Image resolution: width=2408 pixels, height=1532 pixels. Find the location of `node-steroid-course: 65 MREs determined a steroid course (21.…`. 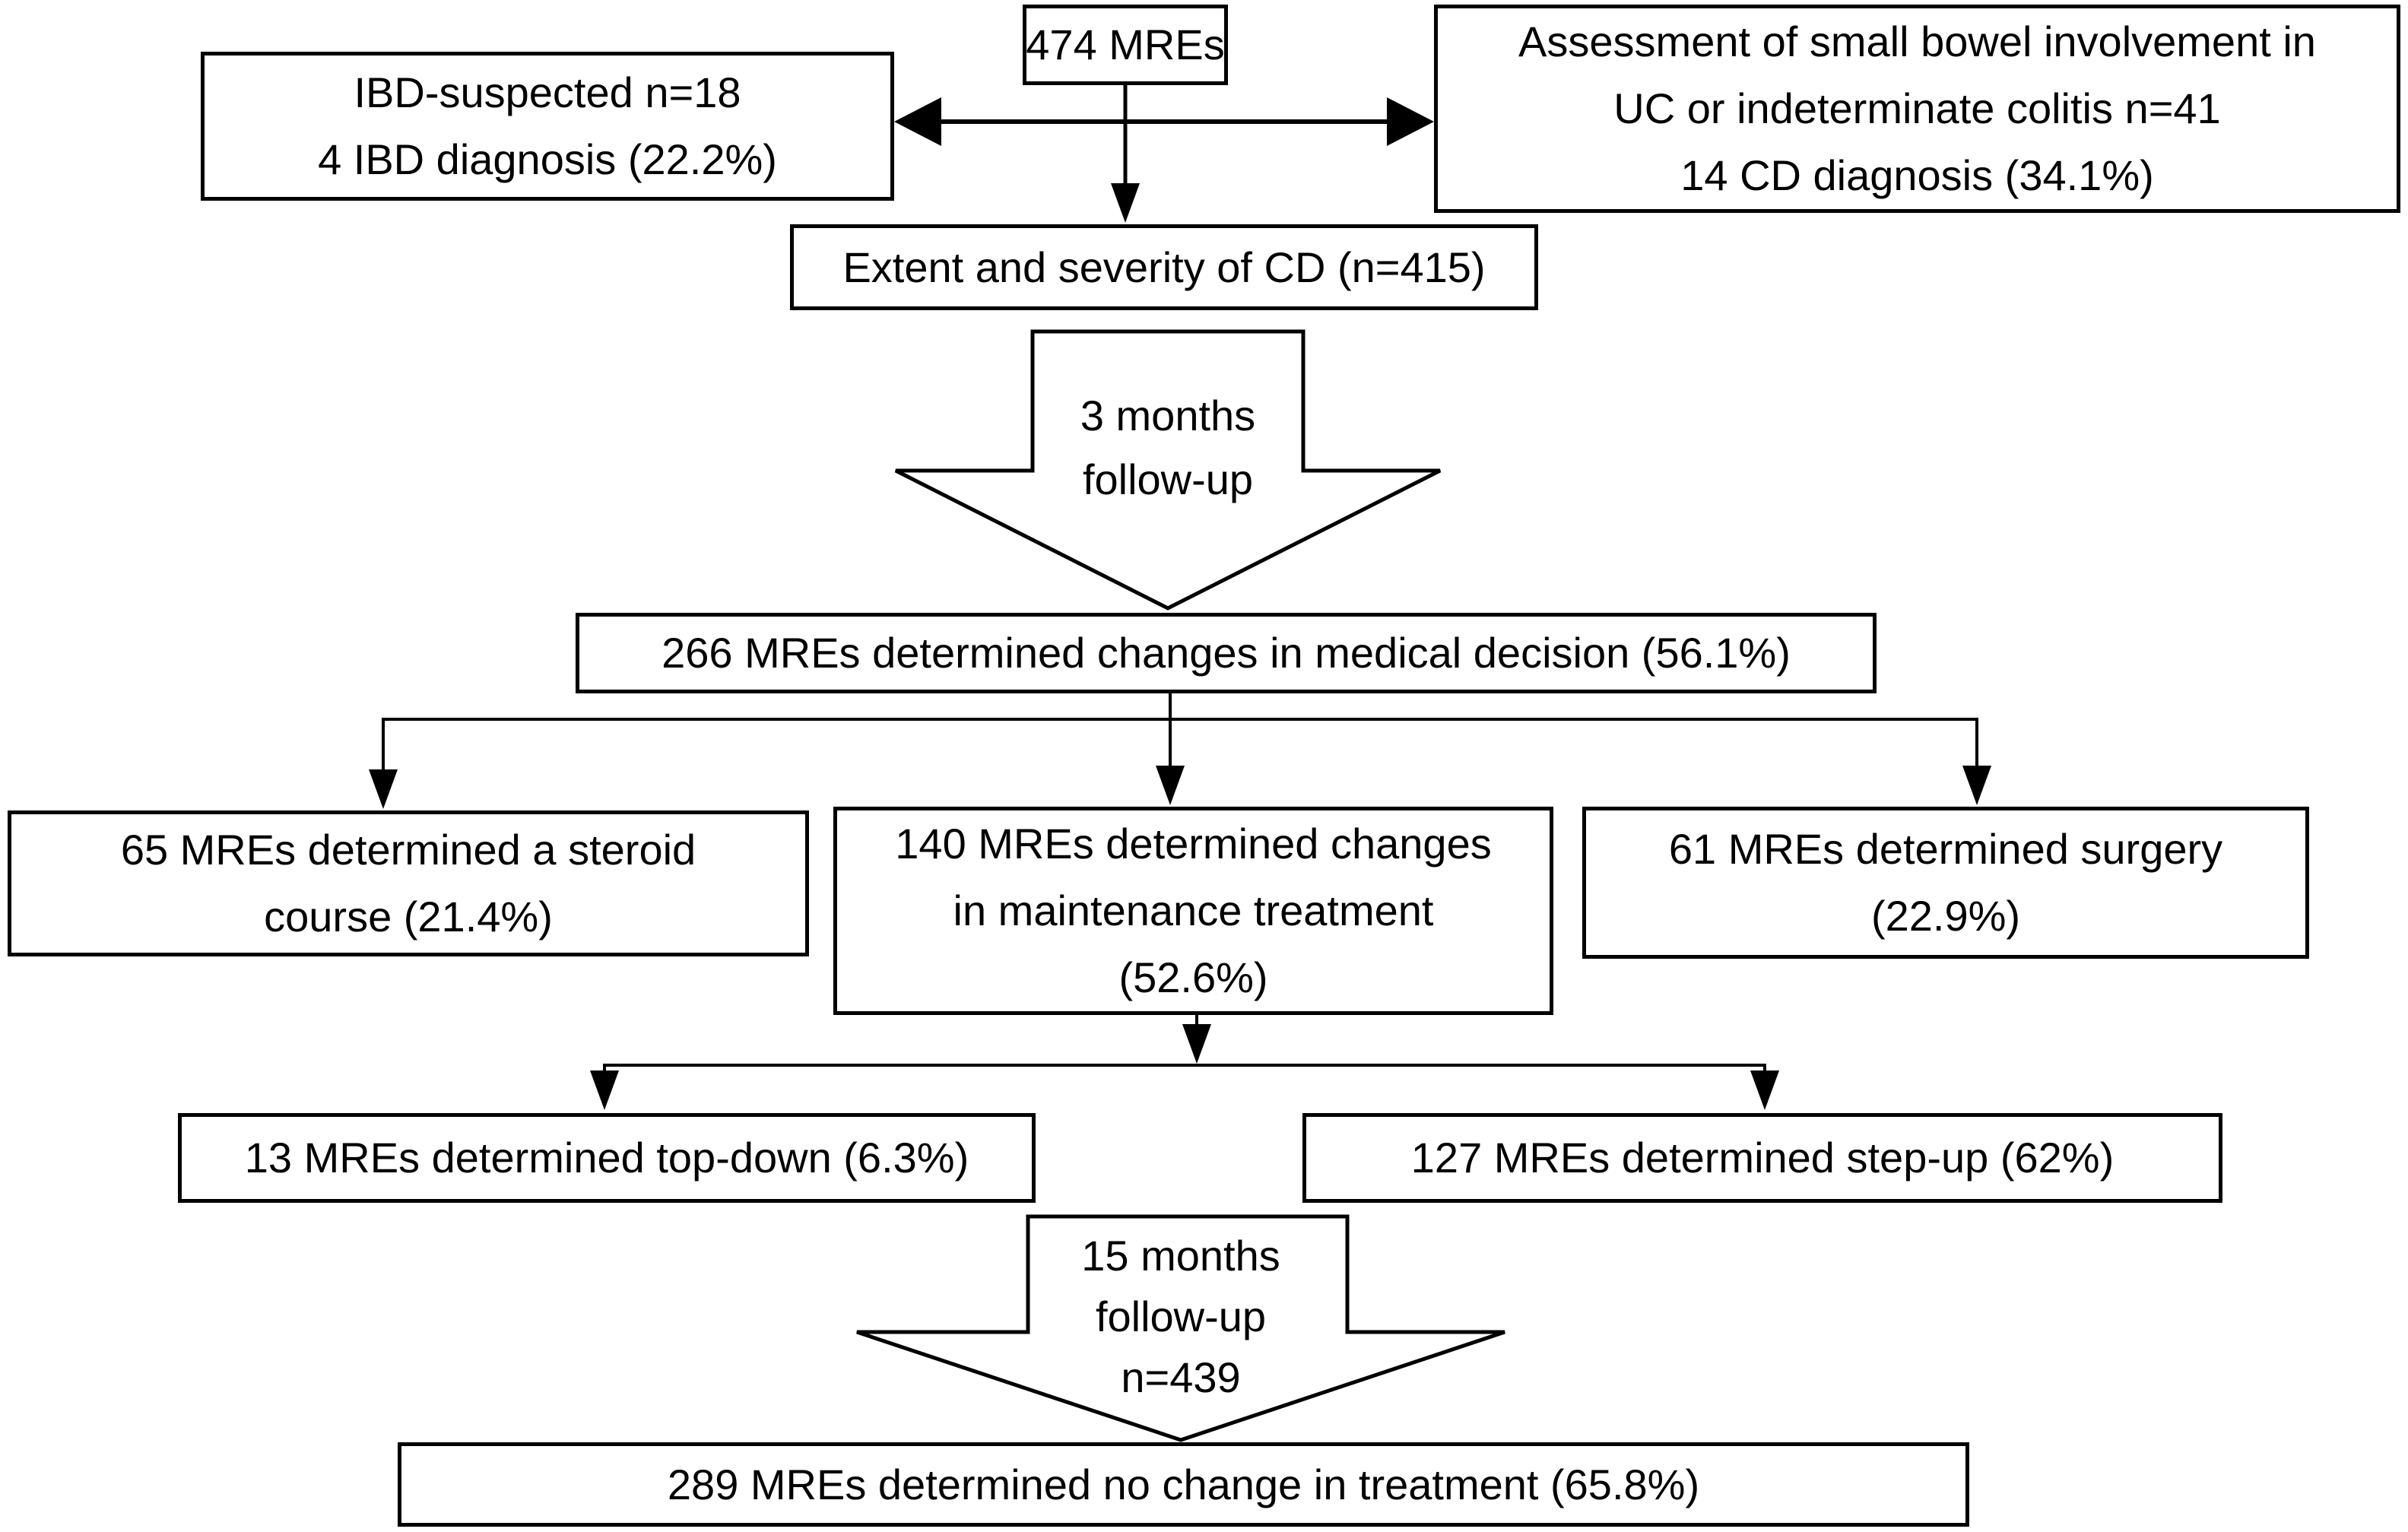

node-steroid-course: 65 MREs determined a steroid course (21.… is located at coordinates (408, 883).